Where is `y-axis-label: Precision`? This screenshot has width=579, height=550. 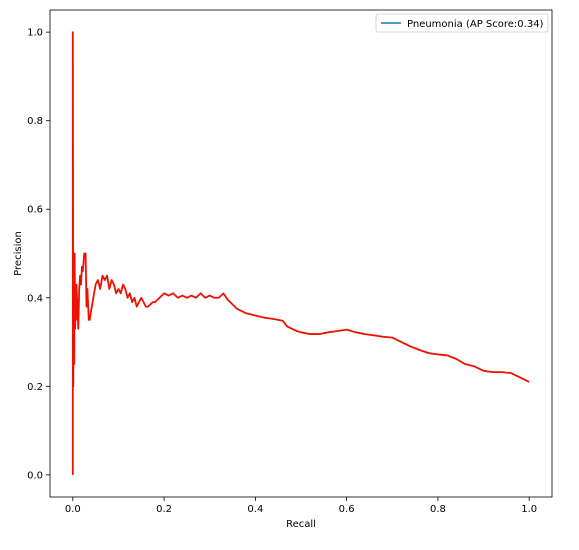
y-axis-label: Precision is located at coordinates (18, 253).